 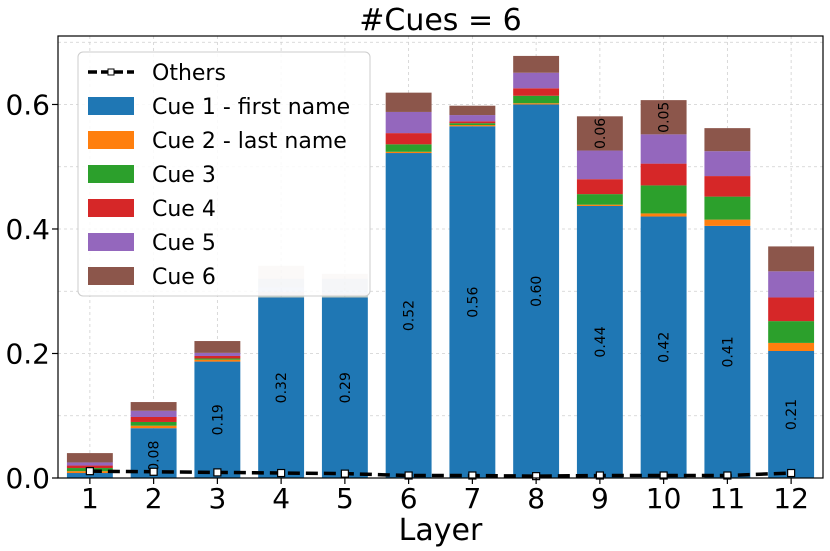 What do you see at coordinates (155, 456) in the screenshot?
I see `bar-value-label: 0.08` at bounding box center [155, 456].